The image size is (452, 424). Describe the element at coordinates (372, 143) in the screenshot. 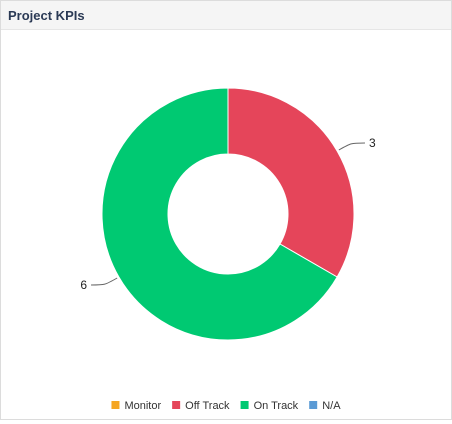

I see `data-label-off-track: 3` at that location.